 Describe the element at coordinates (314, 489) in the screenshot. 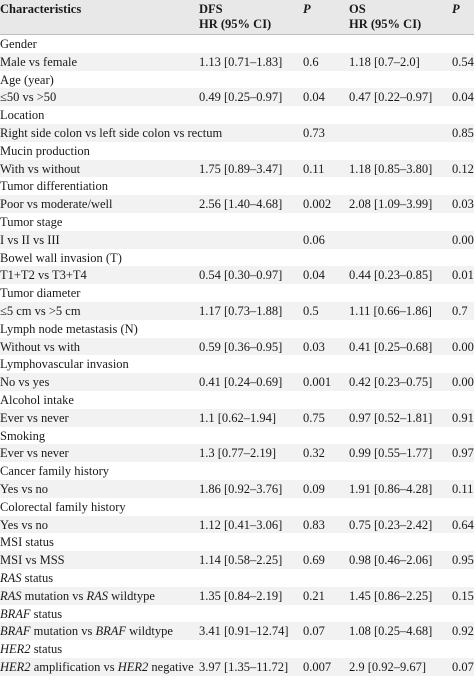

I see `dfs-p-cell: 0.09` at that location.